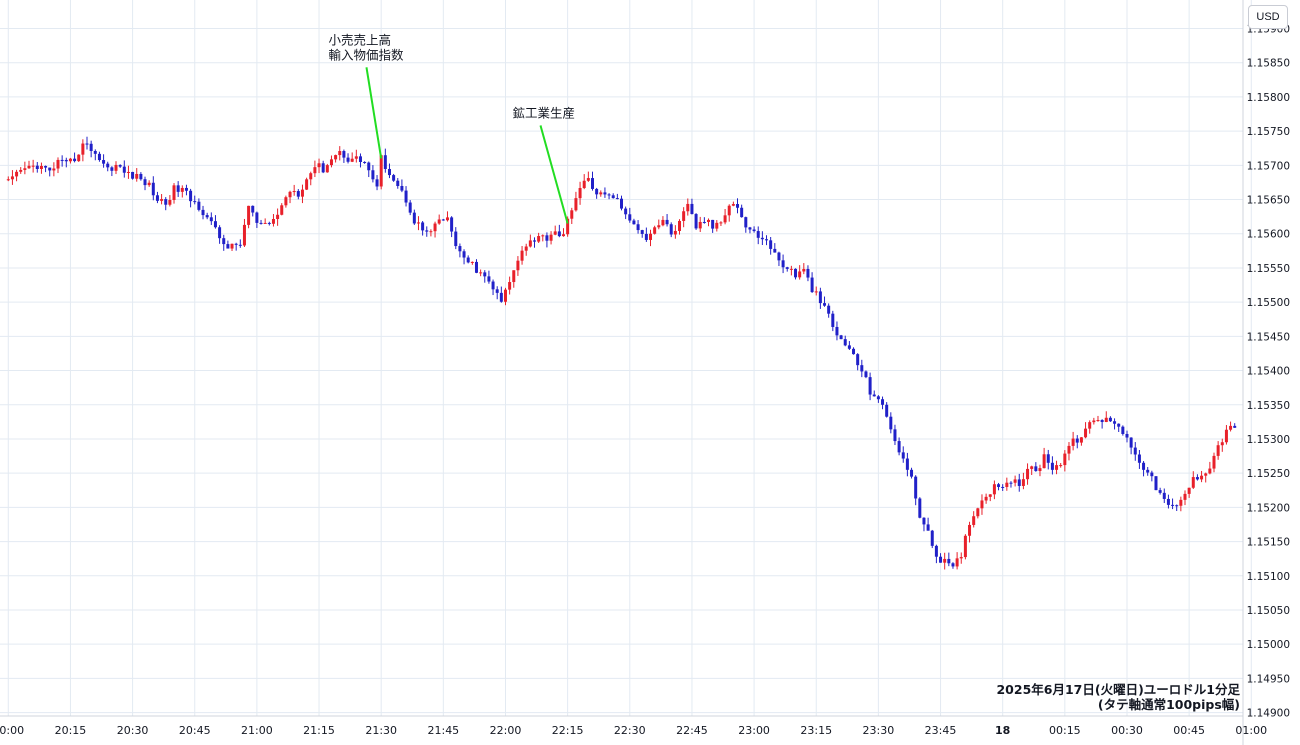 Image resolution: width=1300 pixels, height=745 pixels. What do you see at coordinates (195, 730) in the screenshot?
I see `x-tick-label: 20:45` at bounding box center [195, 730].